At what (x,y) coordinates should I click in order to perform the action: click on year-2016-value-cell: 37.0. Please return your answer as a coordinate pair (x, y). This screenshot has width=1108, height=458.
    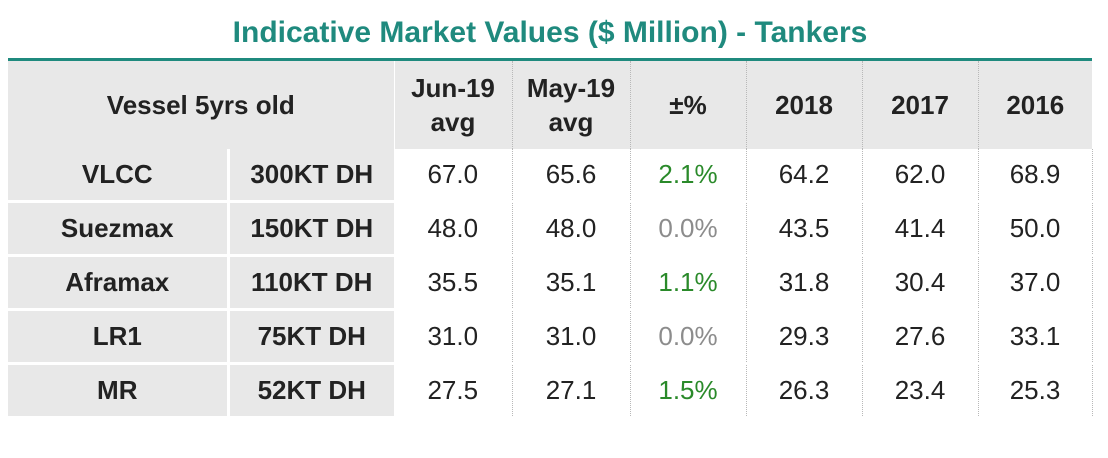
    Looking at the image, I should click on (1035, 283).